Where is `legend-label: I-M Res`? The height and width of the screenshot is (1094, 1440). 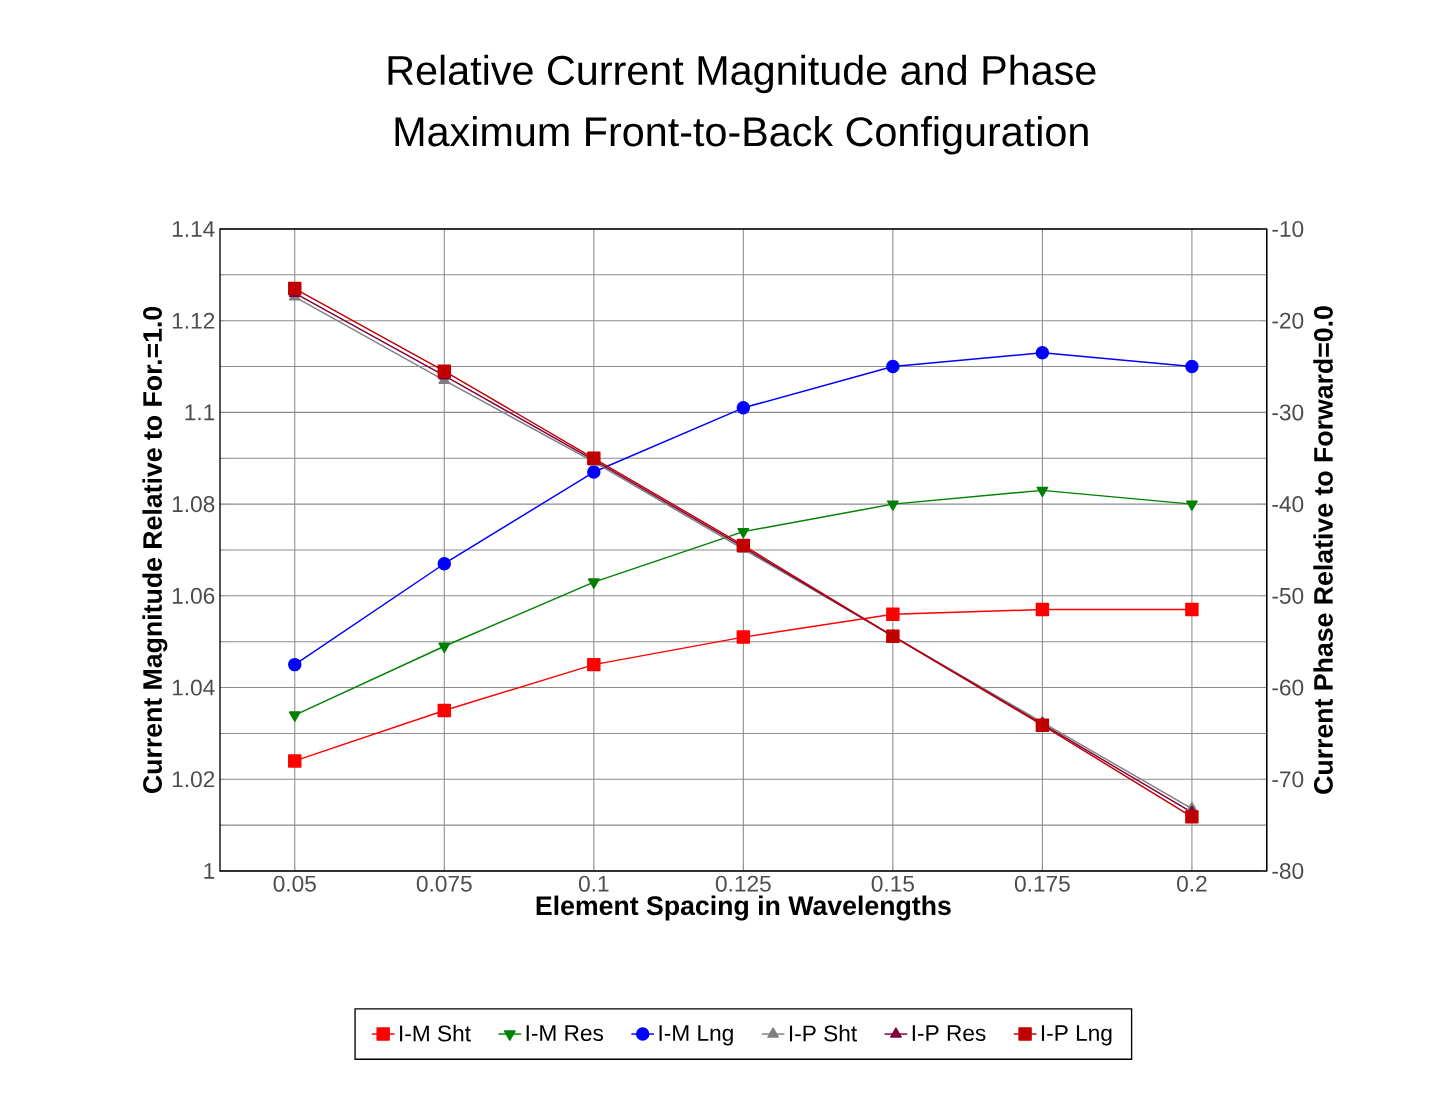
legend-label: I-M Res is located at coordinates (565, 1033).